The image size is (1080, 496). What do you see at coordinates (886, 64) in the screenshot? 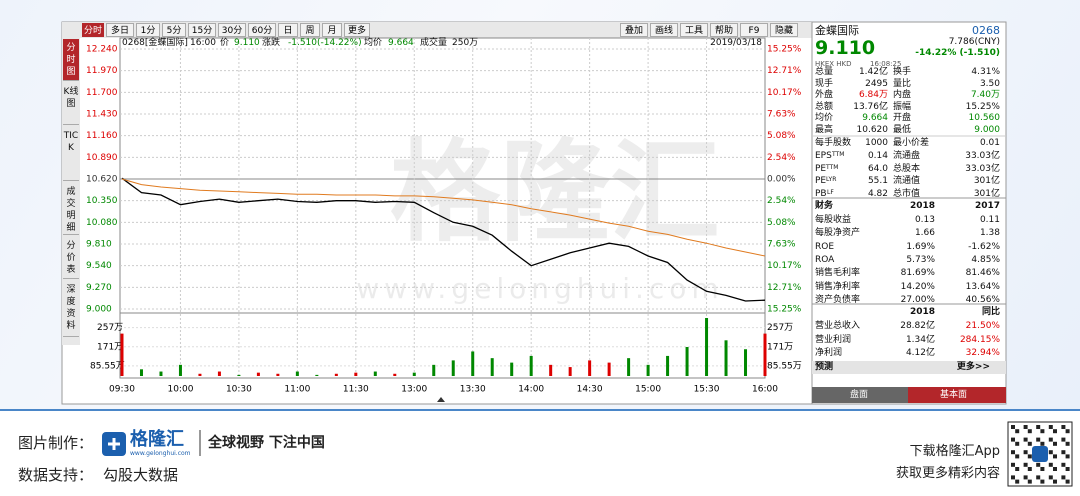
I see `quote-time: 16:08:25` at bounding box center [886, 64].